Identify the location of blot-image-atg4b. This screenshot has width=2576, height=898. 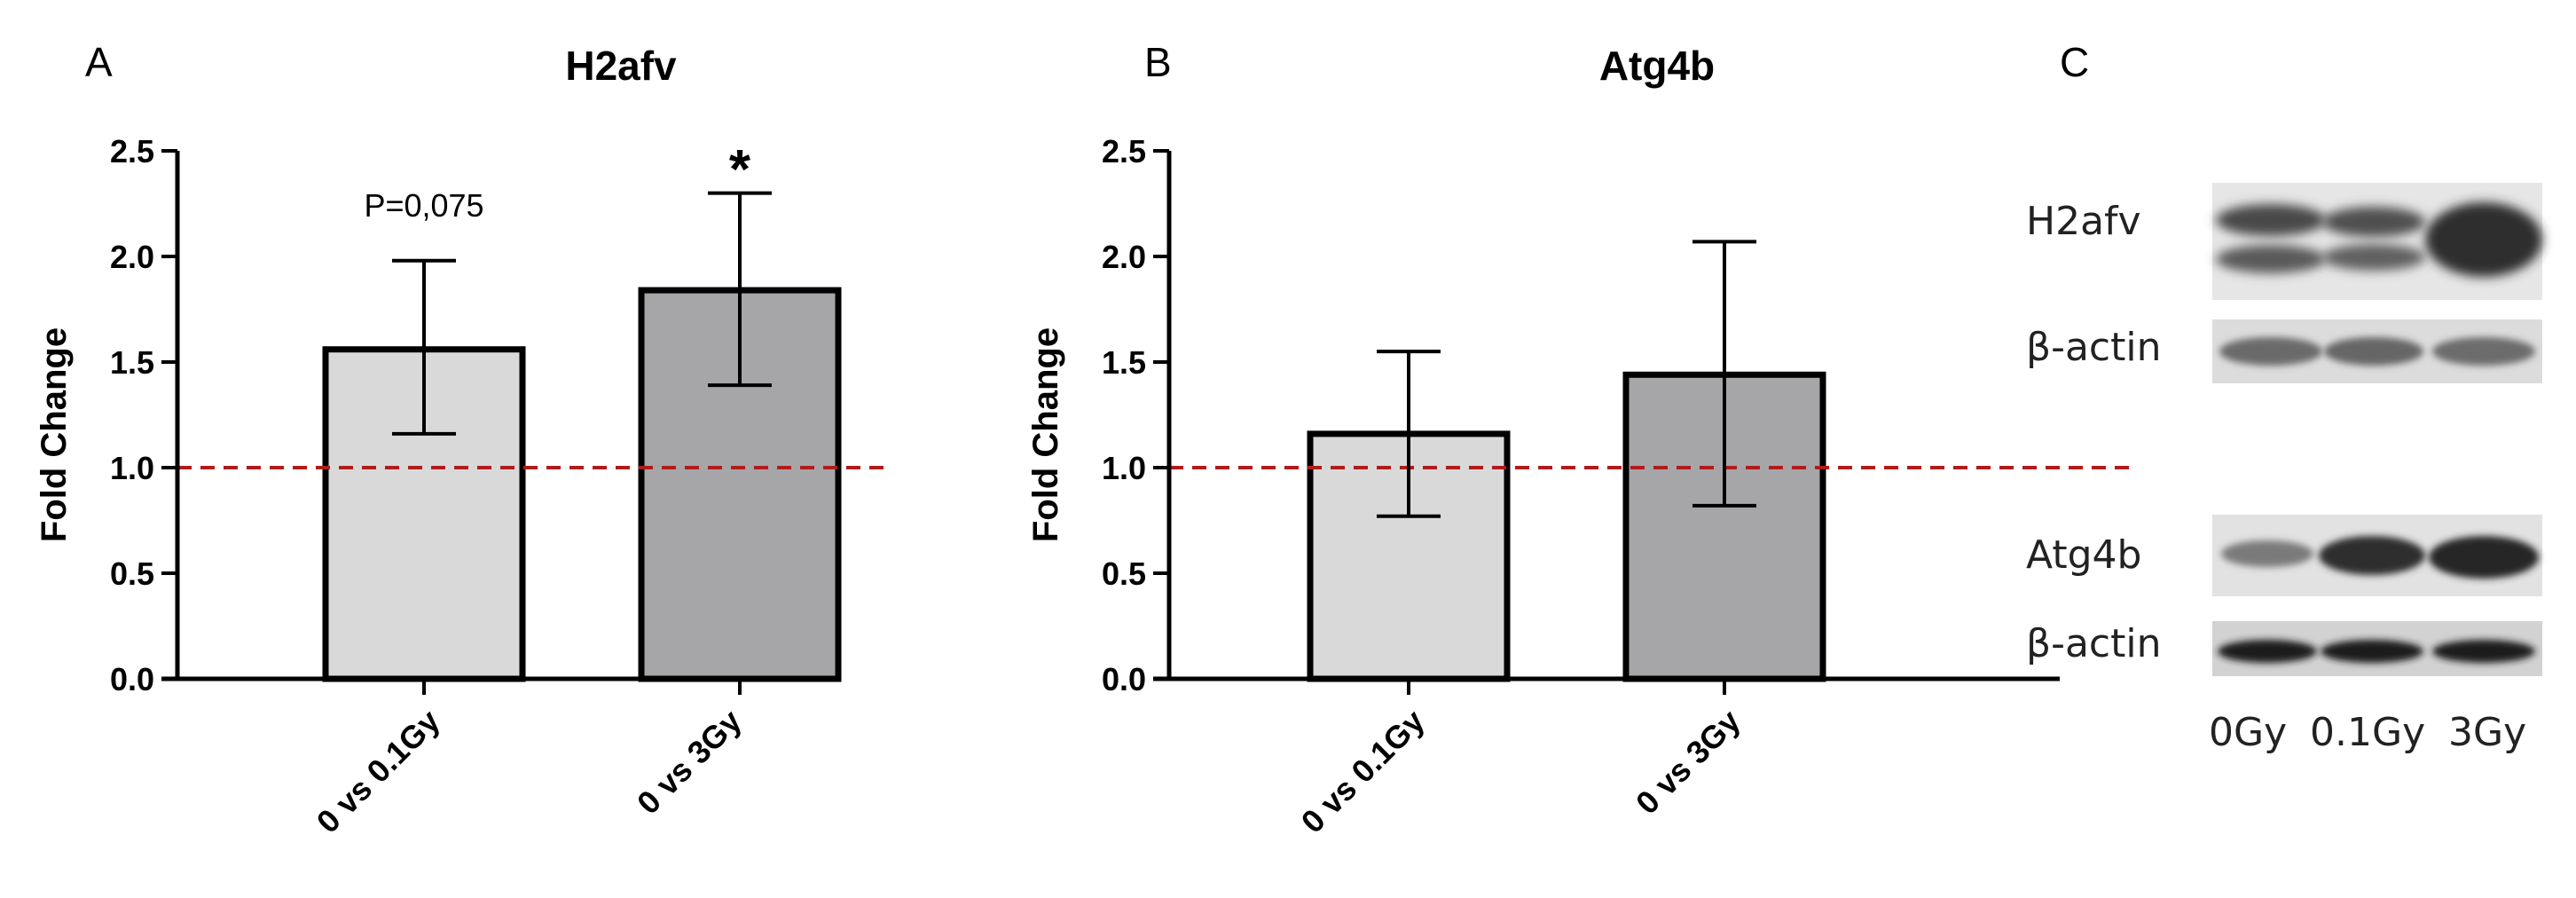
(2377, 555).